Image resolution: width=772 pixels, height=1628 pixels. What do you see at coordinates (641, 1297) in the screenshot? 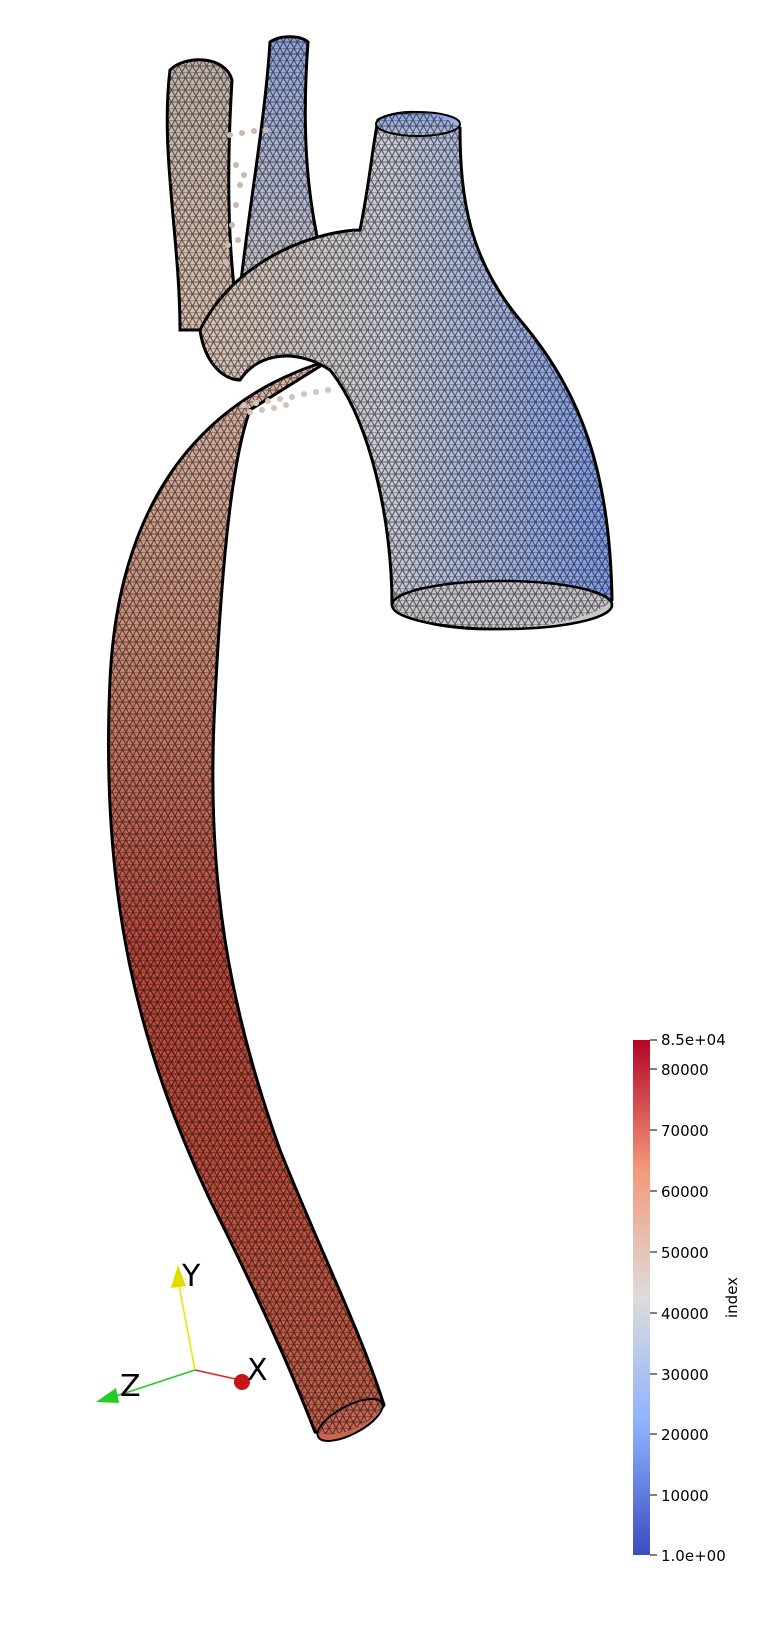
I see `colorbar-gradient` at bounding box center [641, 1297].